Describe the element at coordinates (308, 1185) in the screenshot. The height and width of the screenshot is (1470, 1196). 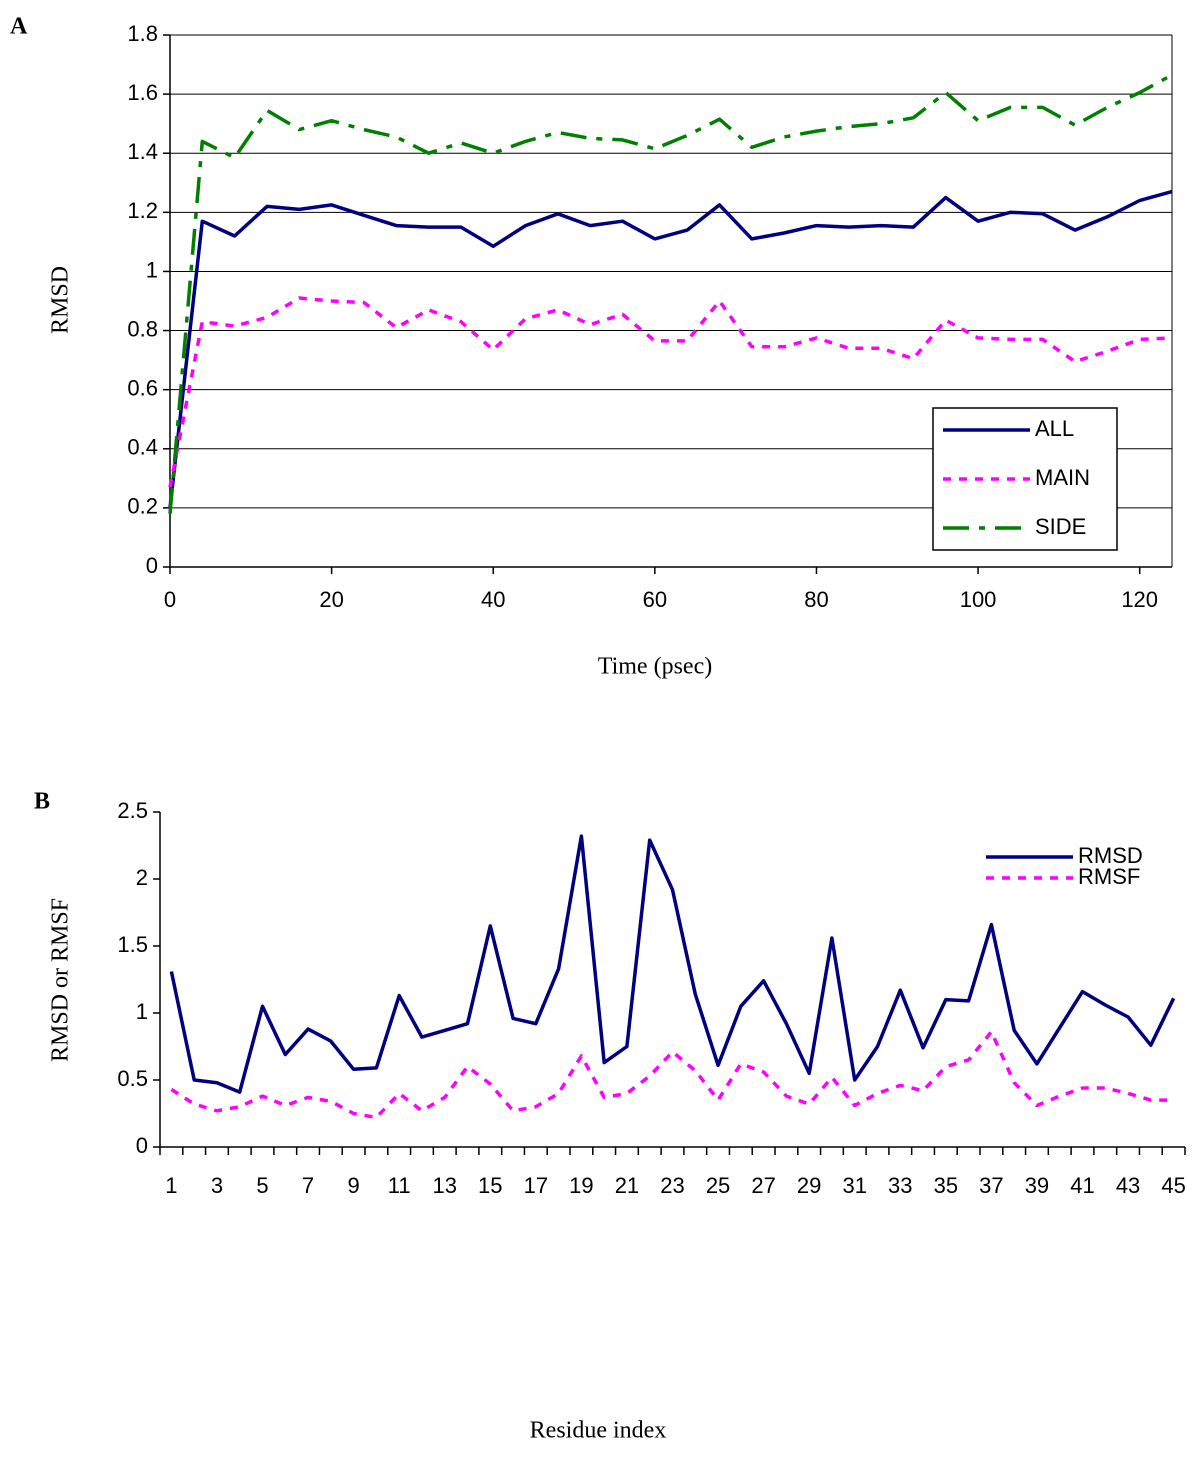
I see `x-tick-label: 7` at that location.